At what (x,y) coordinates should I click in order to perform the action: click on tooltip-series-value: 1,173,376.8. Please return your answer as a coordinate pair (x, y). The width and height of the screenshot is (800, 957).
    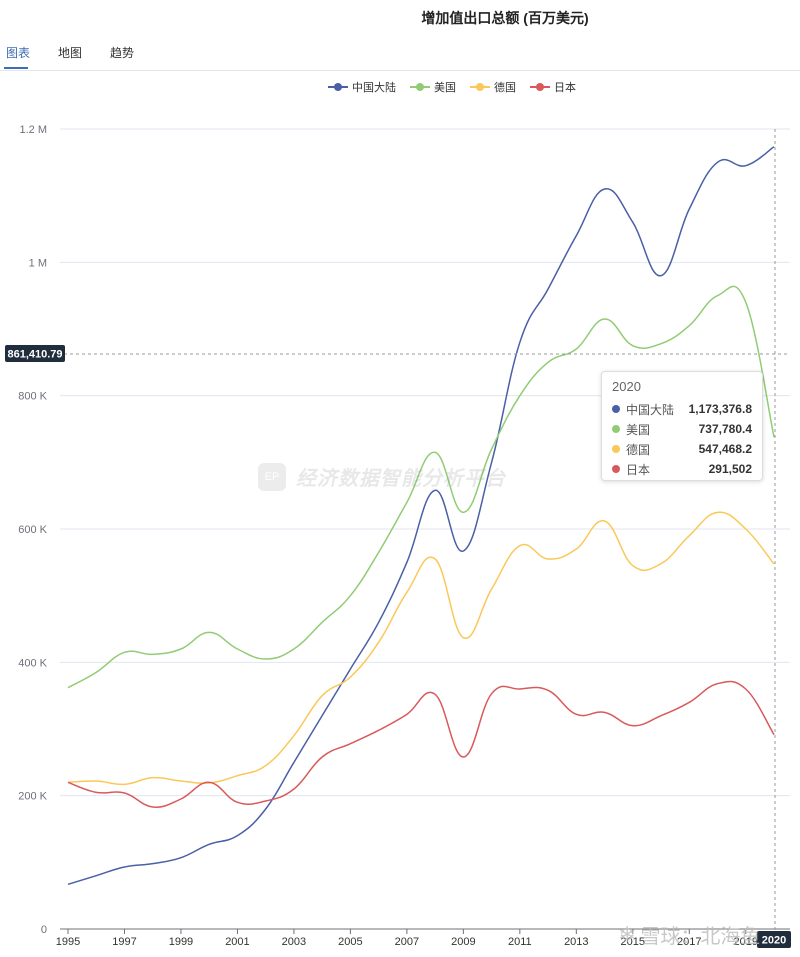
    Looking at the image, I should click on (720, 409).